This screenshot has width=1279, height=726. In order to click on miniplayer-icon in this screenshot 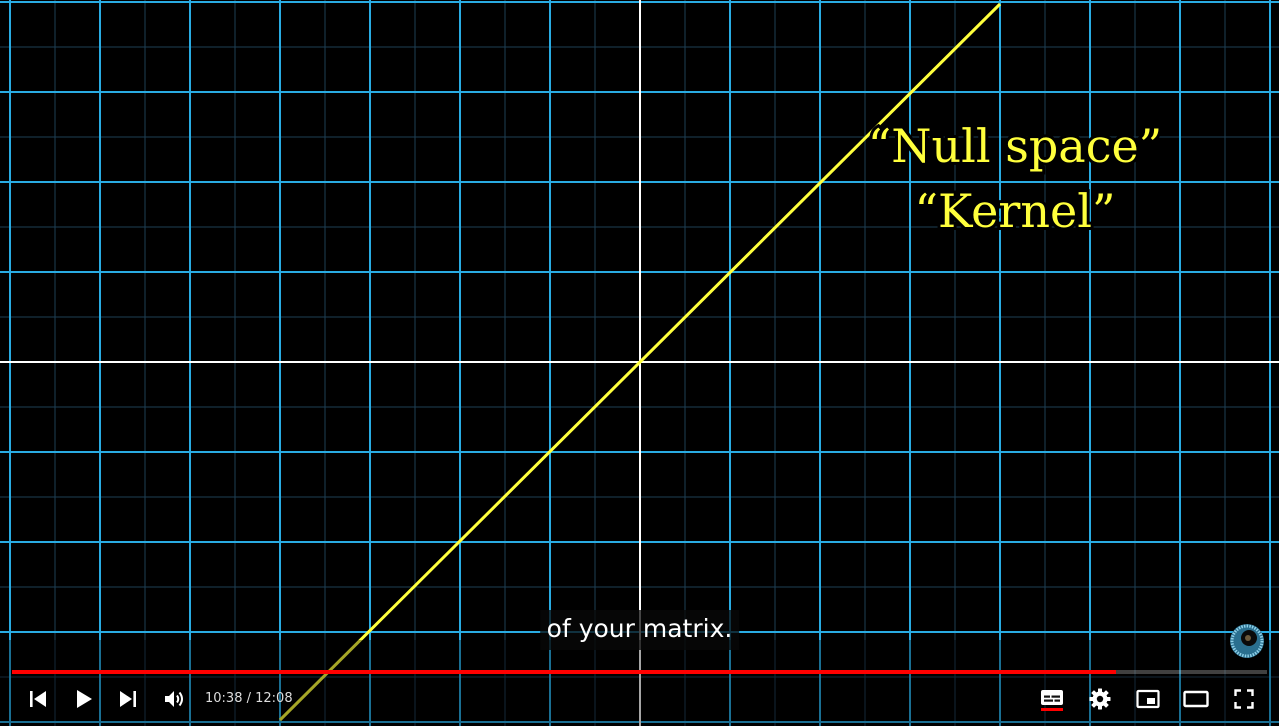, I will do `click(1148, 699)`.